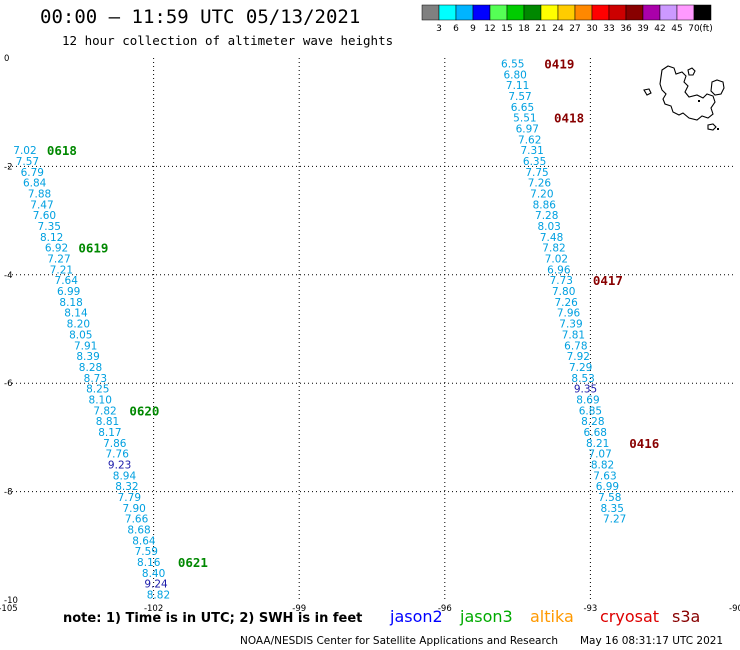  Describe the element at coordinates (115, 444) in the screenshot. I see `wave-height-point: 7.86` at that location.